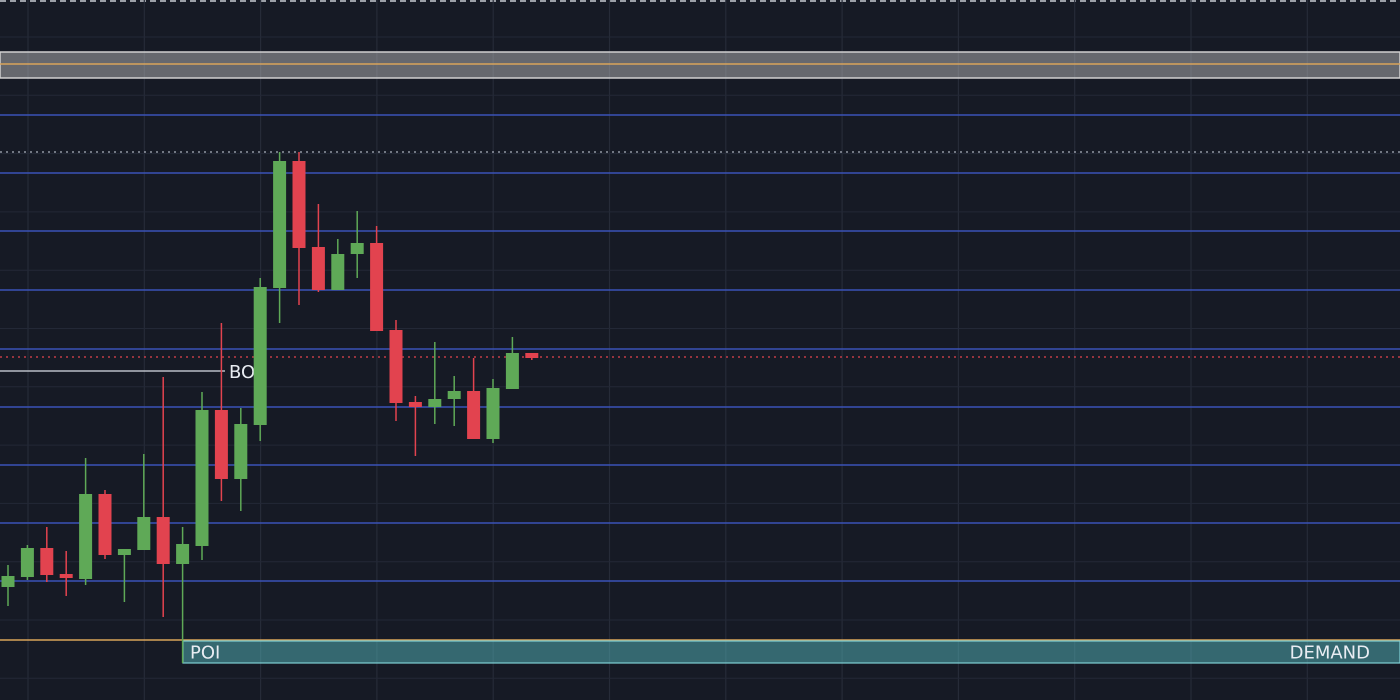 The image size is (1400, 700). Describe the element at coordinates (205, 653) in the screenshot. I see `poi-label: POI` at that location.